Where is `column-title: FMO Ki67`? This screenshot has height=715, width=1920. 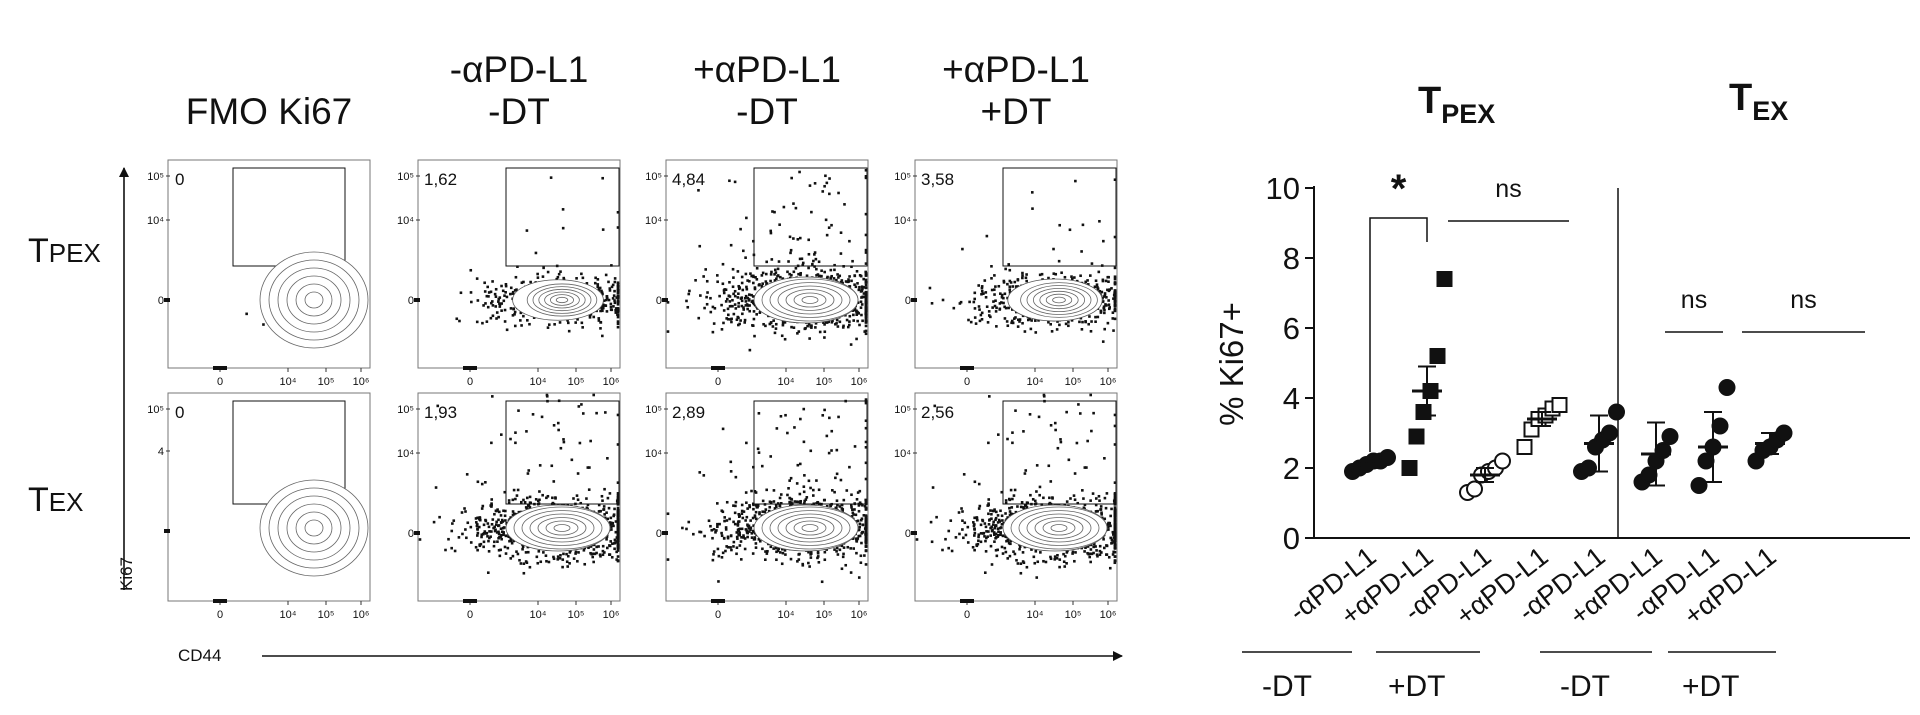 column-title: FMO Ki67 is located at coordinates (269, 111).